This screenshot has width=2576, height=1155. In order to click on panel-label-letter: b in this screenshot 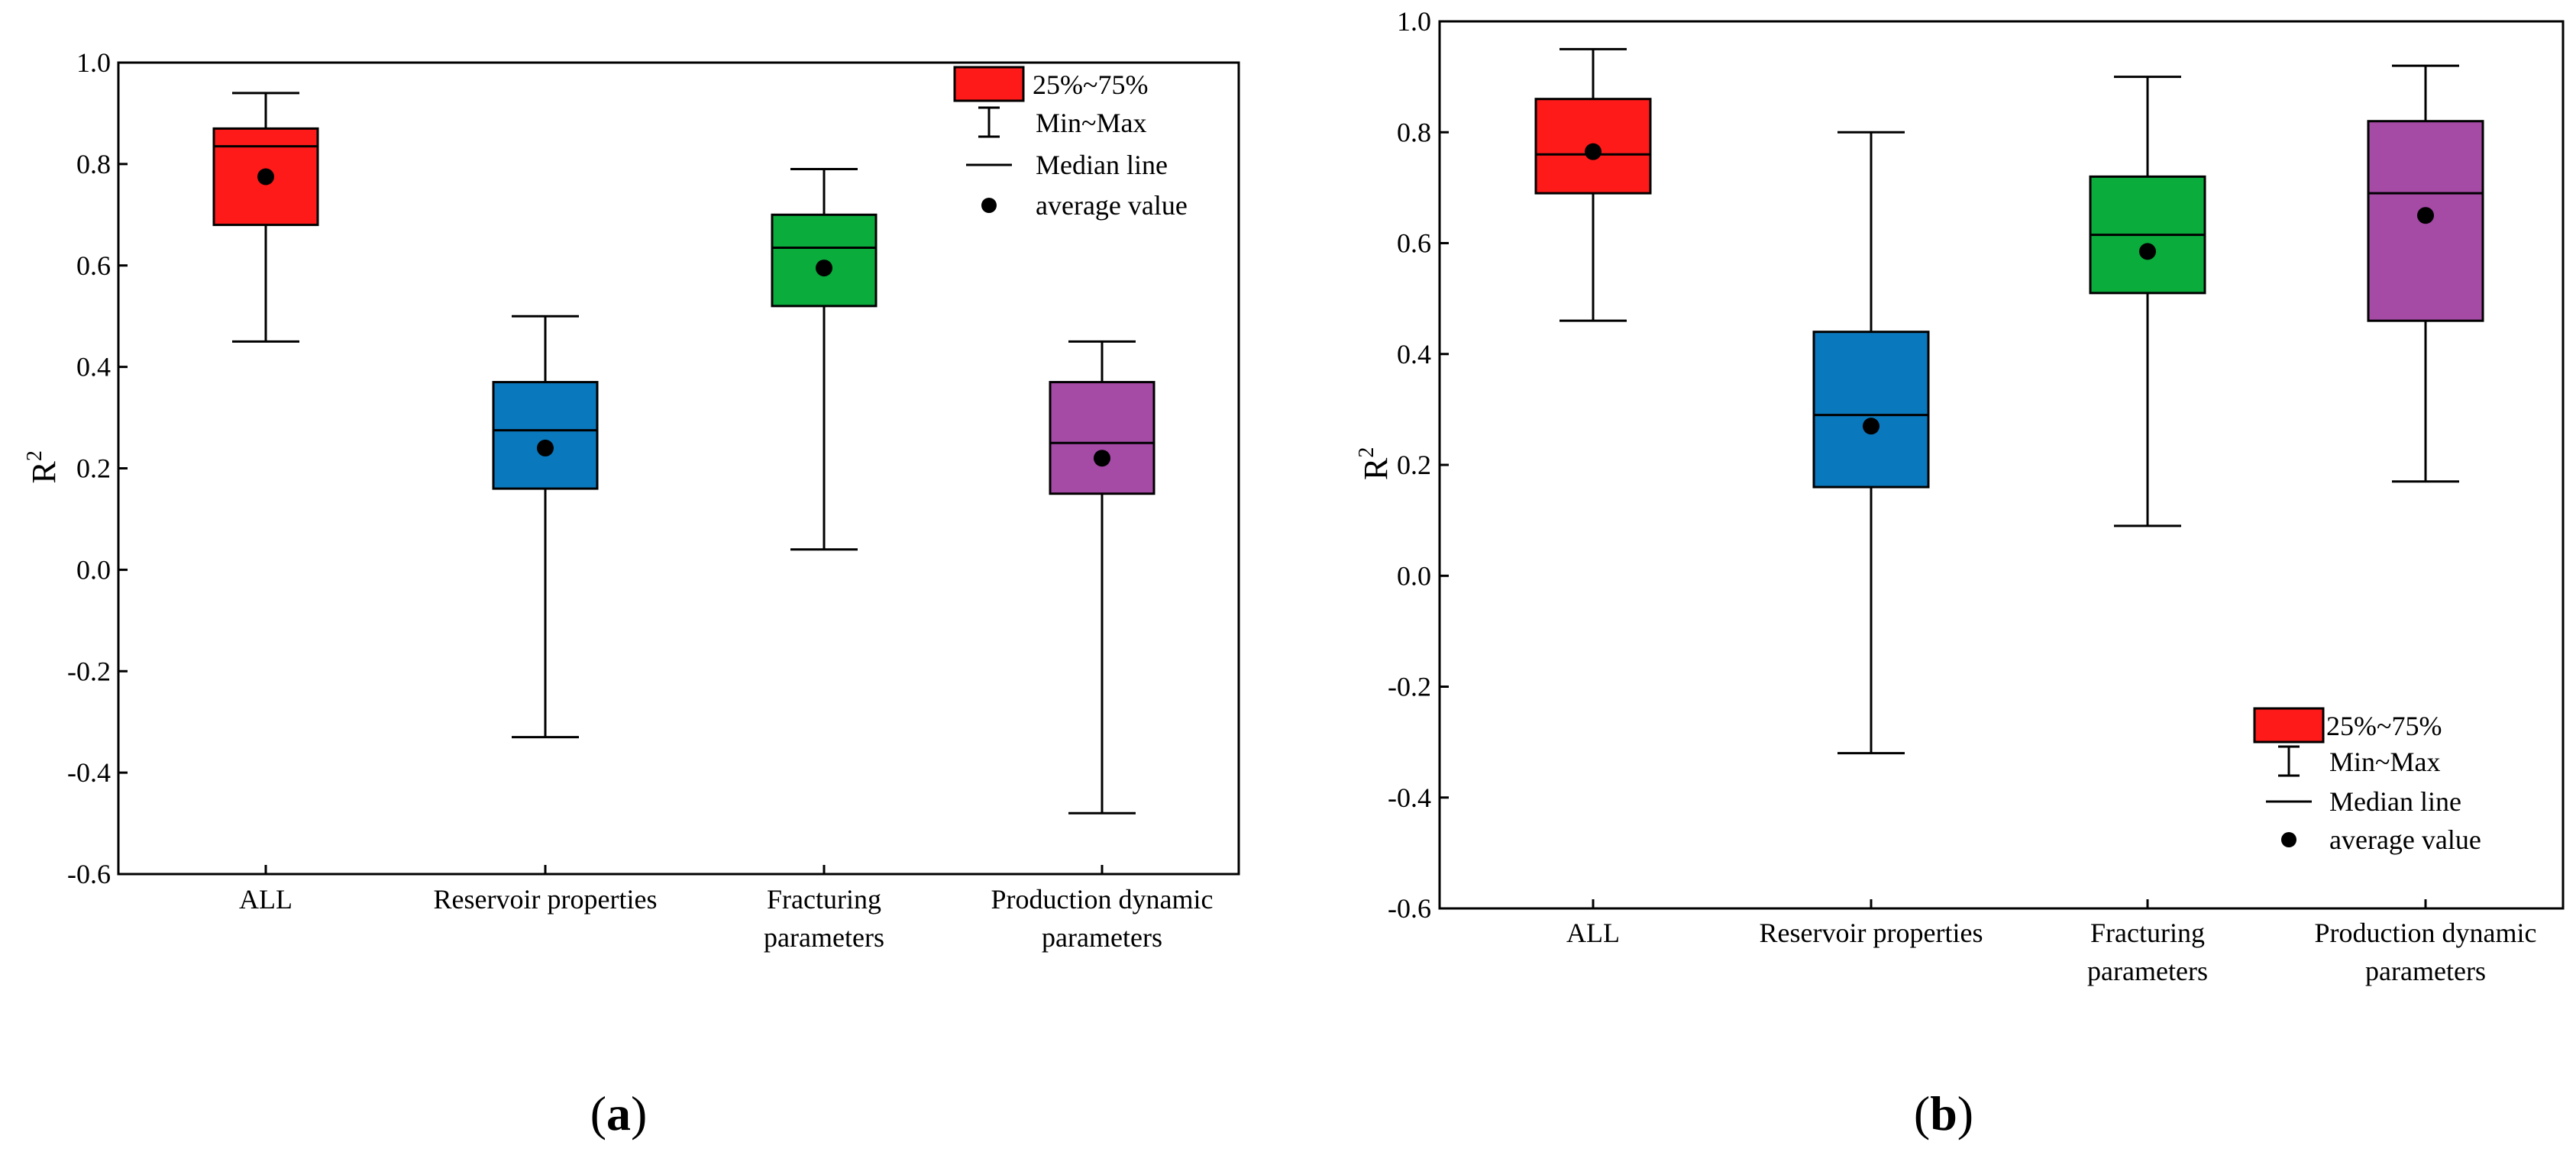, I will do `click(1943, 1113)`.